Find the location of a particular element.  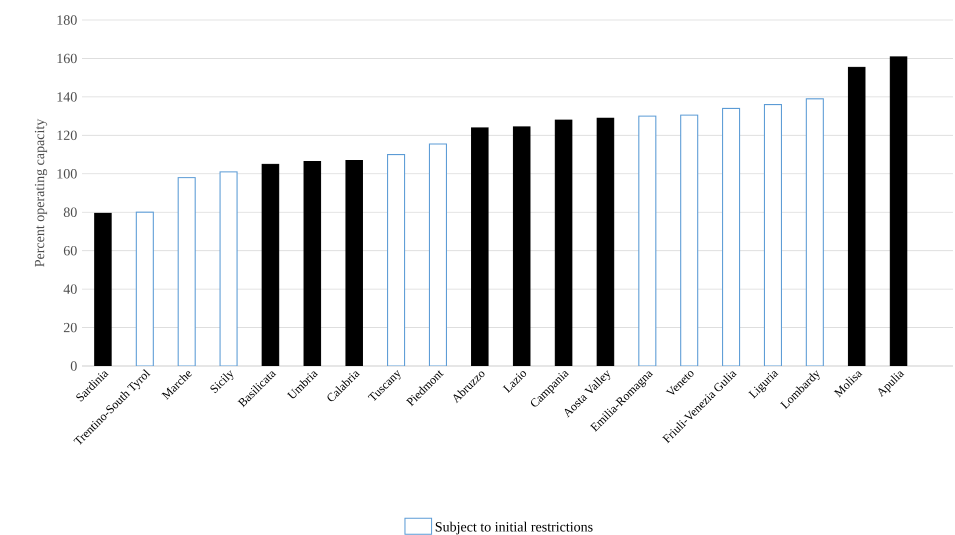

y-tick-label: 20 is located at coordinates (70, 327).